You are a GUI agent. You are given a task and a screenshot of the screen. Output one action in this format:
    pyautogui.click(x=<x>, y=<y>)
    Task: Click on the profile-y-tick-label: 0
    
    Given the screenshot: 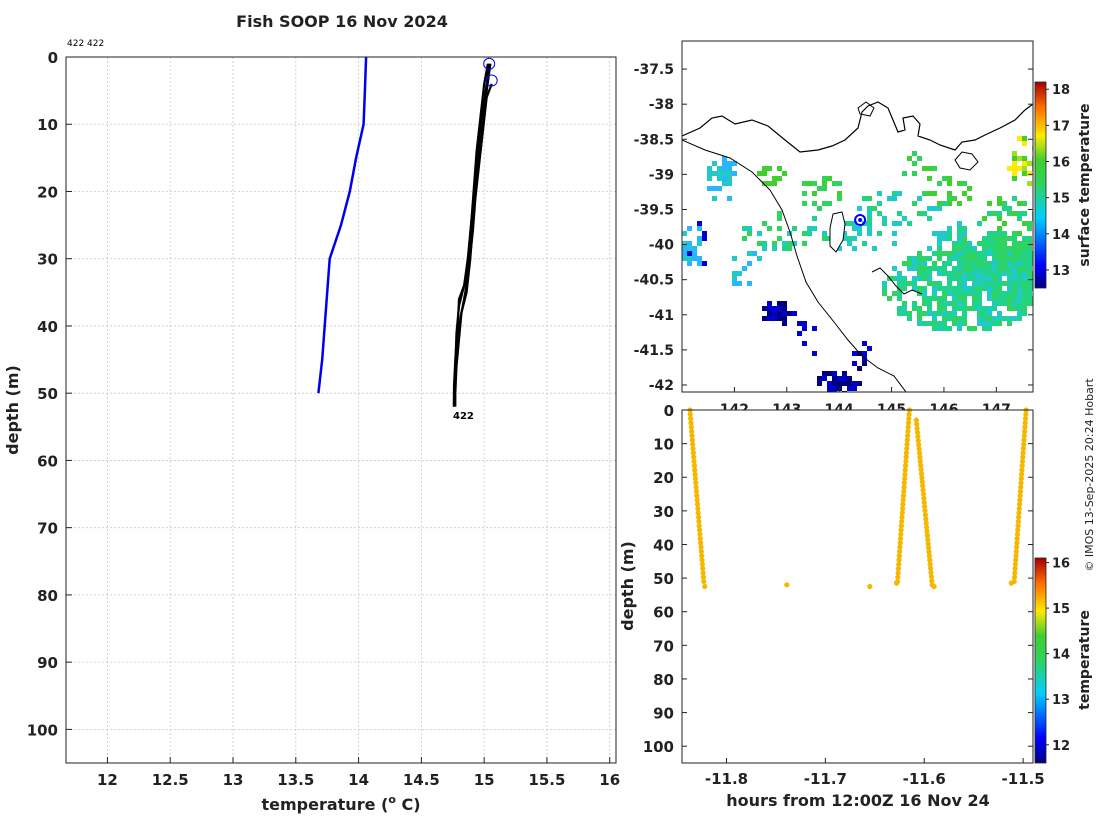 What is the action you would take?
    pyautogui.click(x=53, y=58)
    